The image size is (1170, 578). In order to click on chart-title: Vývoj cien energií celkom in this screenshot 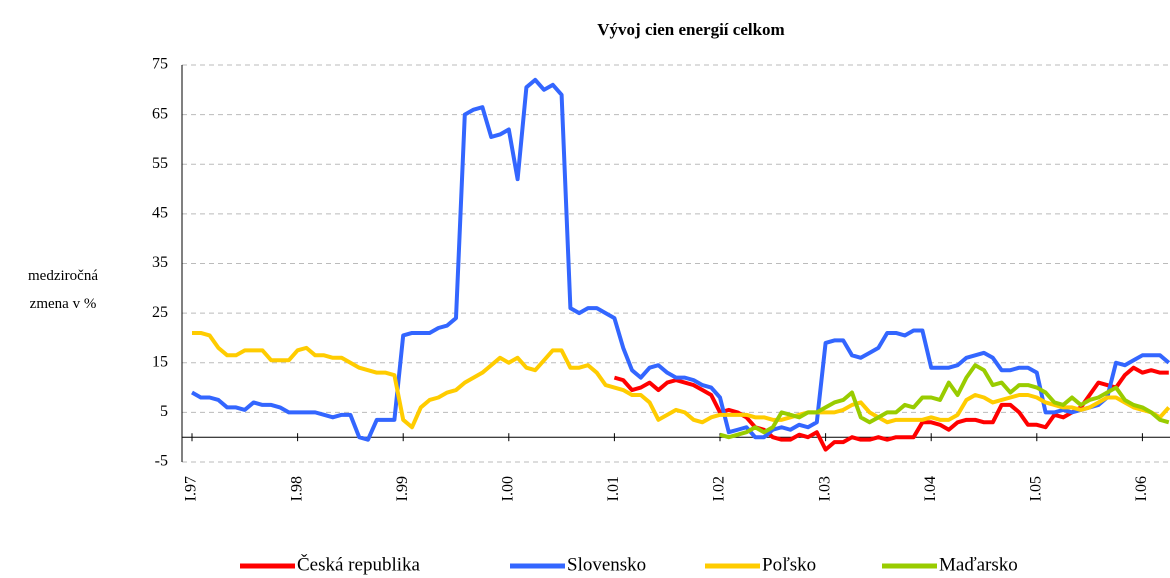, I will do `click(690, 29)`.